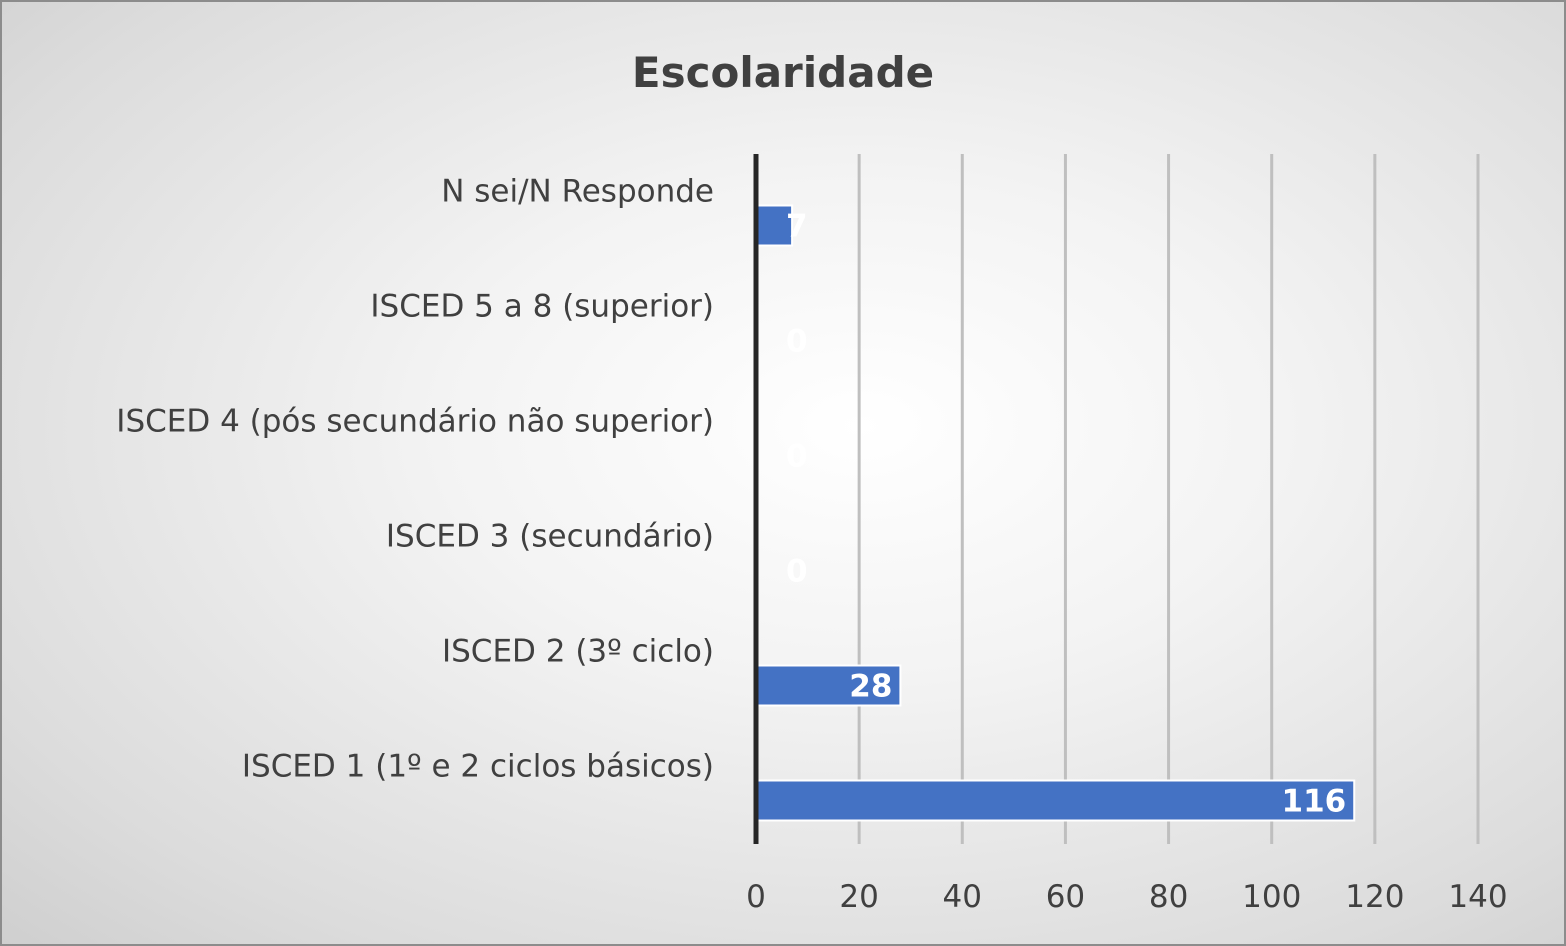 Image resolution: width=1566 pixels, height=946 pixels. What do you see at coordinates (858, 897) in the screenshot?
I see `x-tick-label: 20` at bounding box center [858, 897].